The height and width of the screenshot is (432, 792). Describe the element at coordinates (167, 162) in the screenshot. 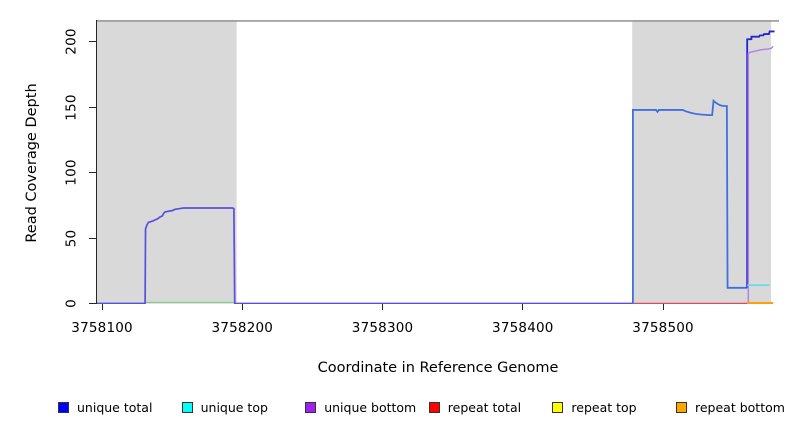

I see `shaded-region-left` at that location.